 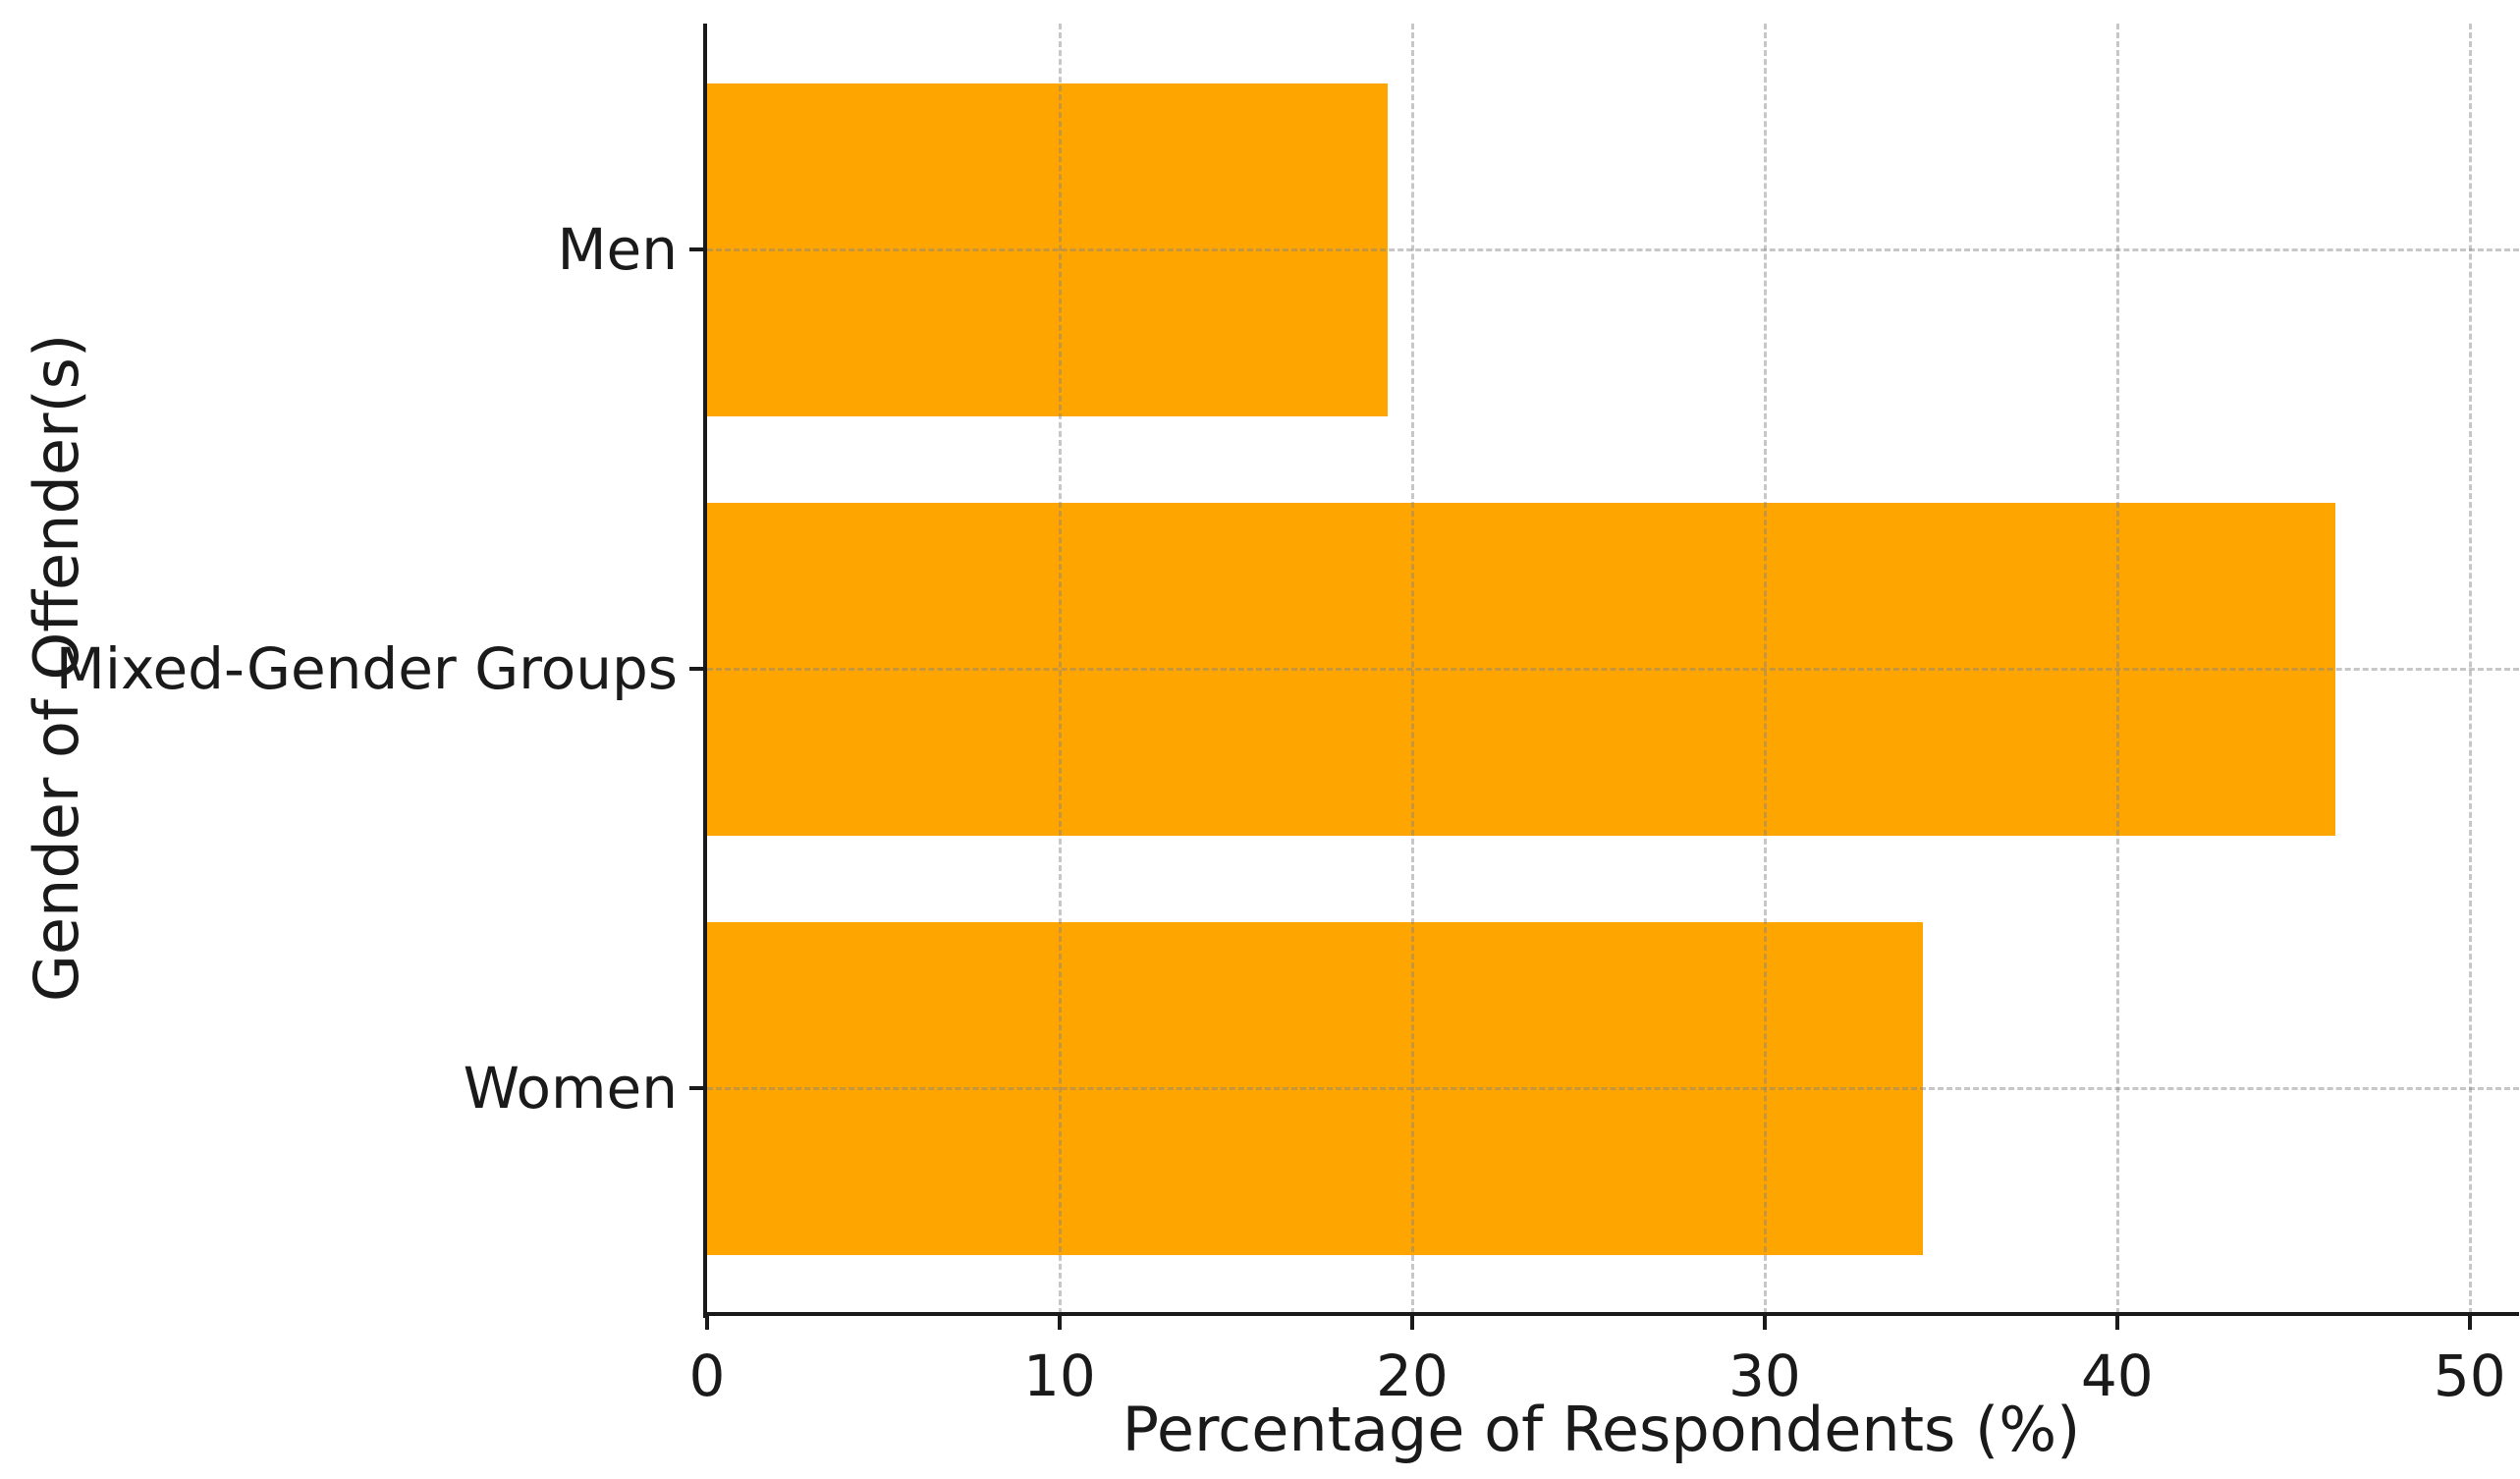 I want to click on x-axis-title: Percentage of Respondents (%), so click(x=1601, y=1429).